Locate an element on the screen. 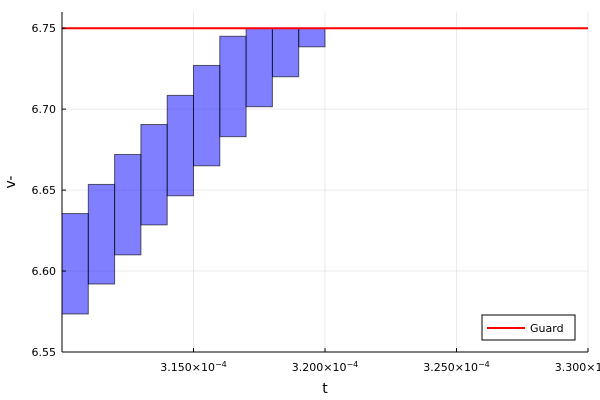 This screenshot has height=400, width=600. y-tick-label: 6.55 is located at coordinates (44, 352).